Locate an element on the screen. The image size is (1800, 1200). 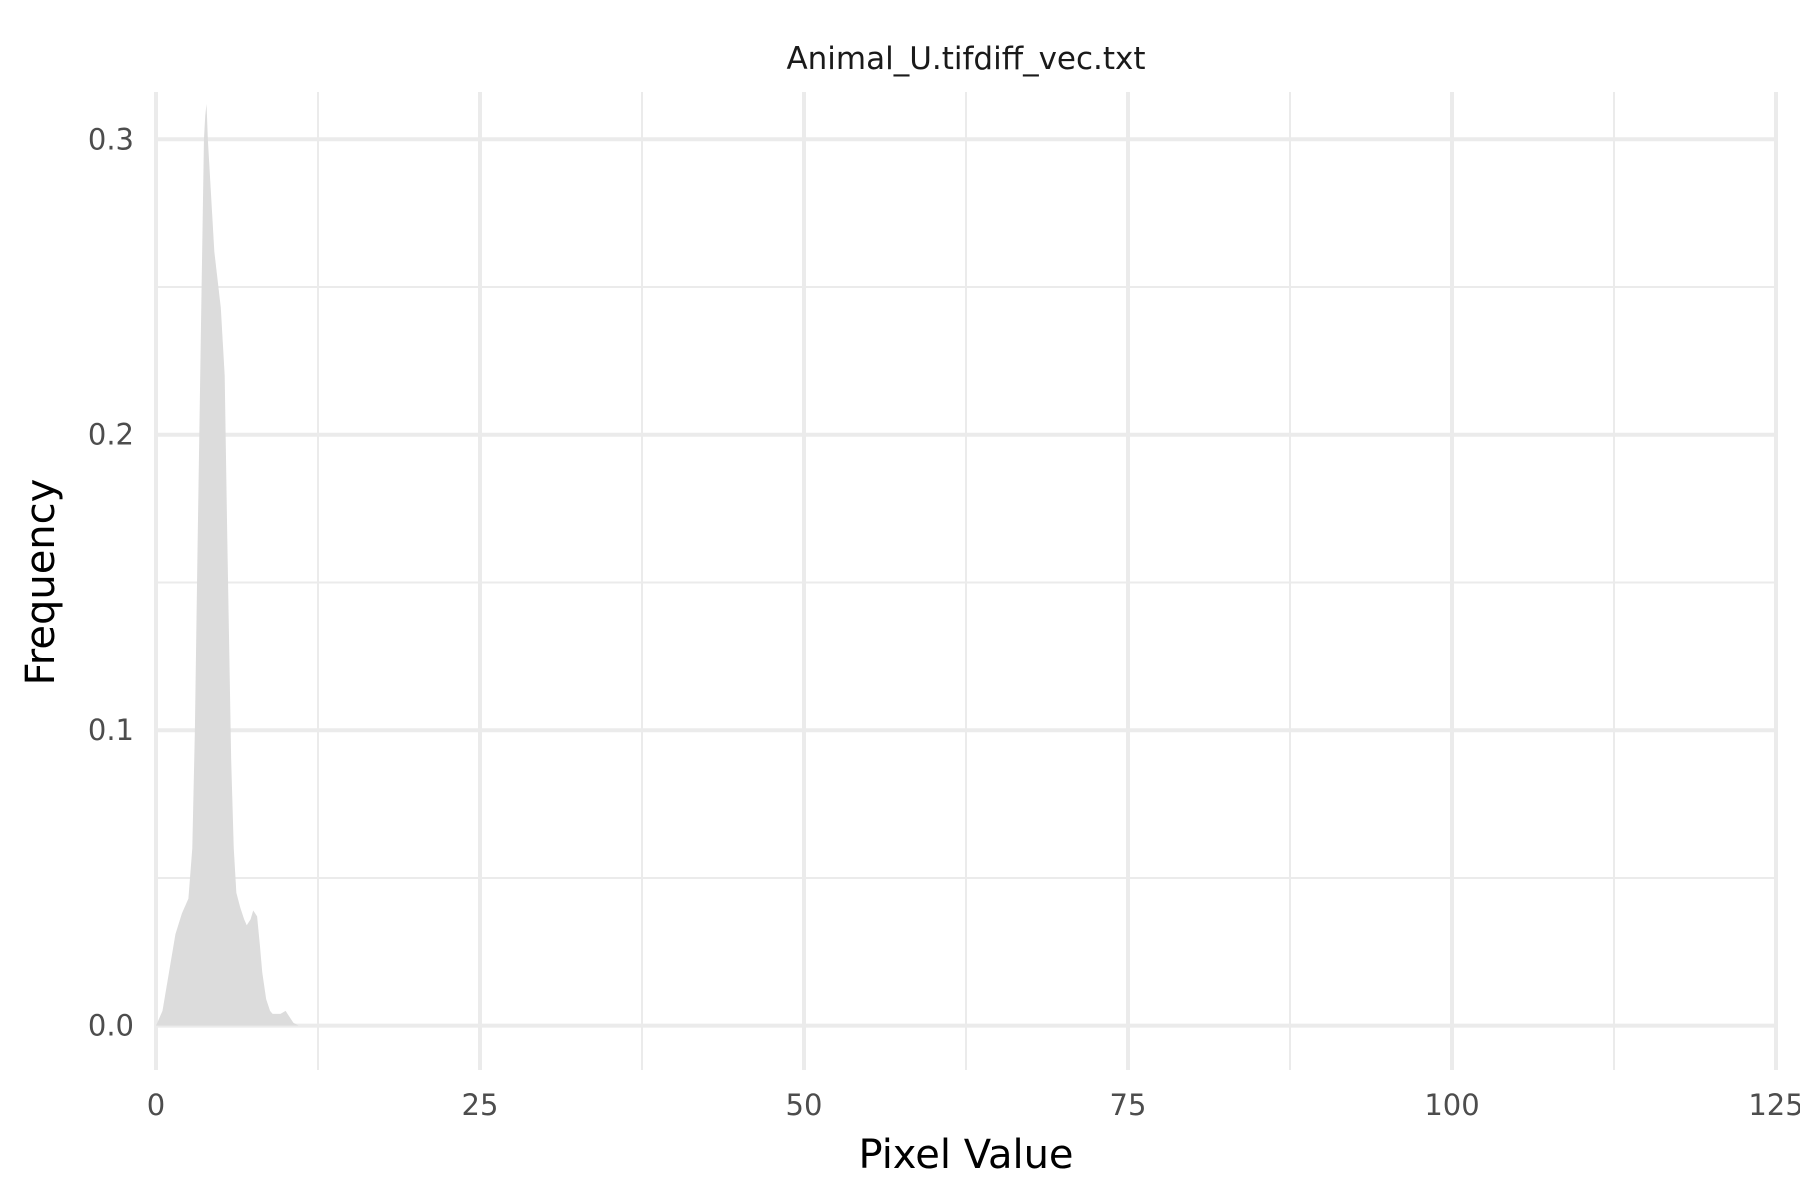
density-area is located at coordinates (234, 564).